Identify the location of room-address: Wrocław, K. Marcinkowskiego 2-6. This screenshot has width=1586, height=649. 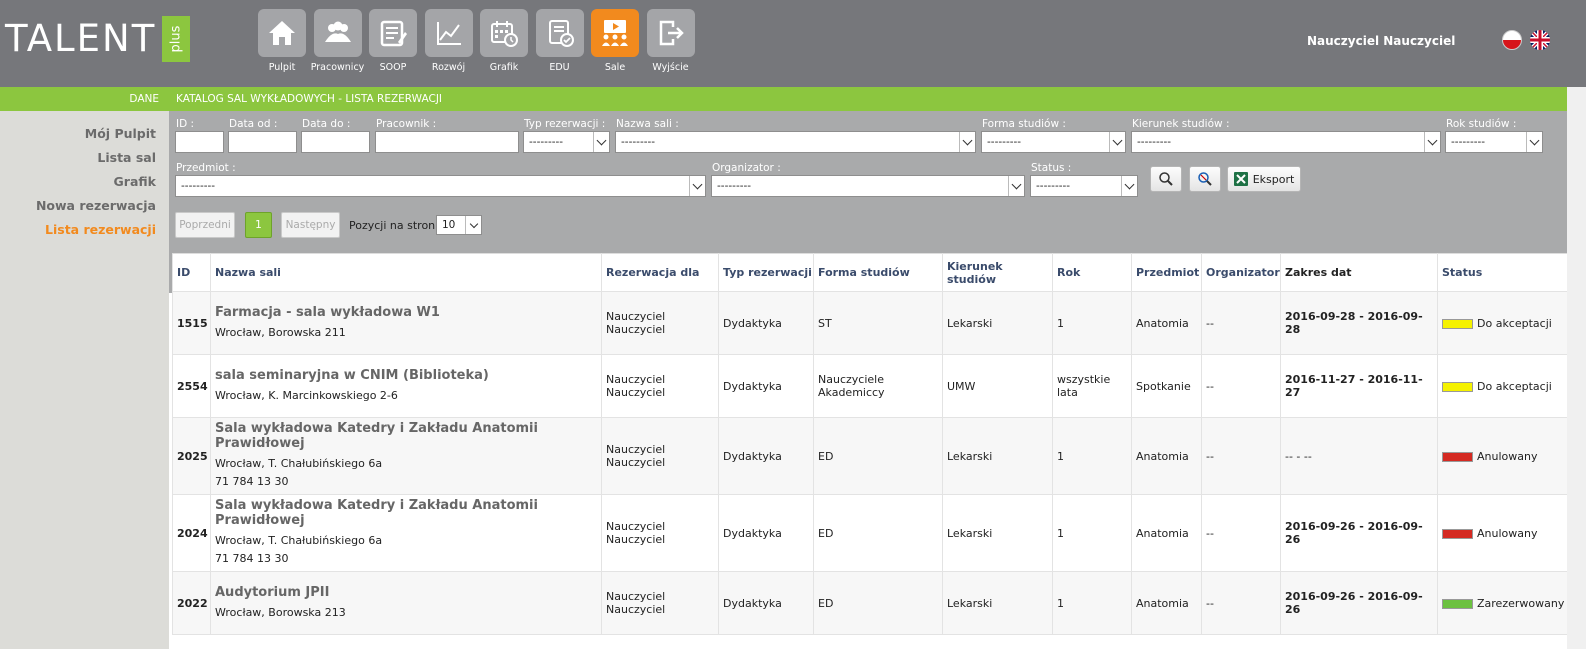
(306, 395).